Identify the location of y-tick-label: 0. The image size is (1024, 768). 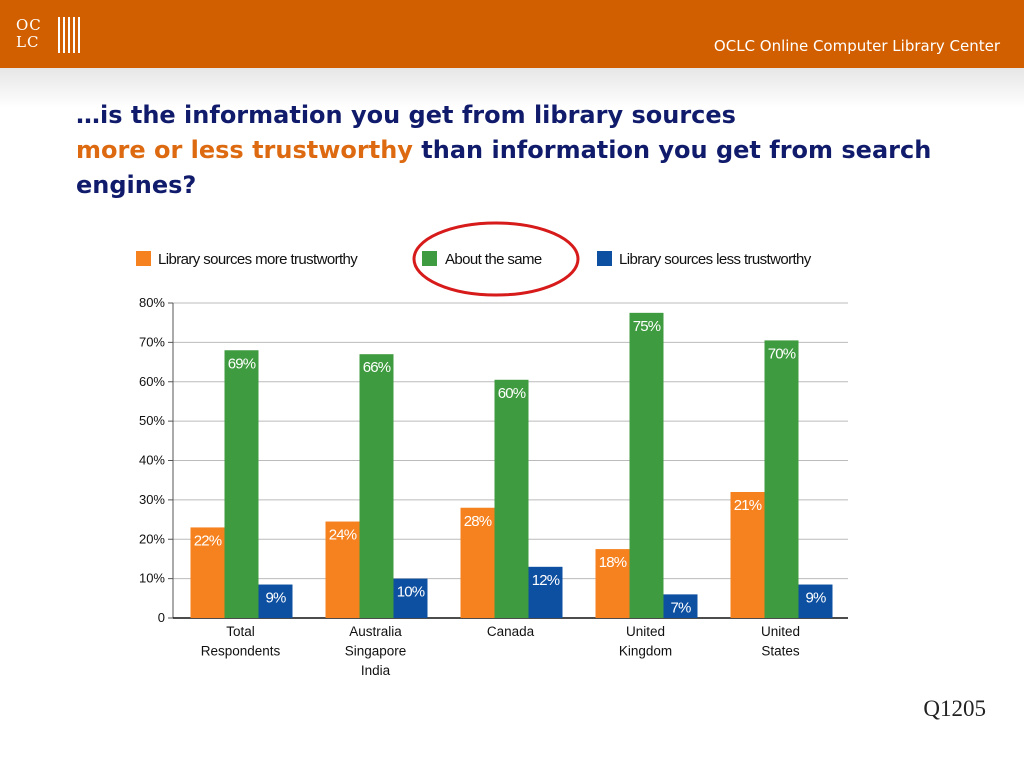
(161, 617).